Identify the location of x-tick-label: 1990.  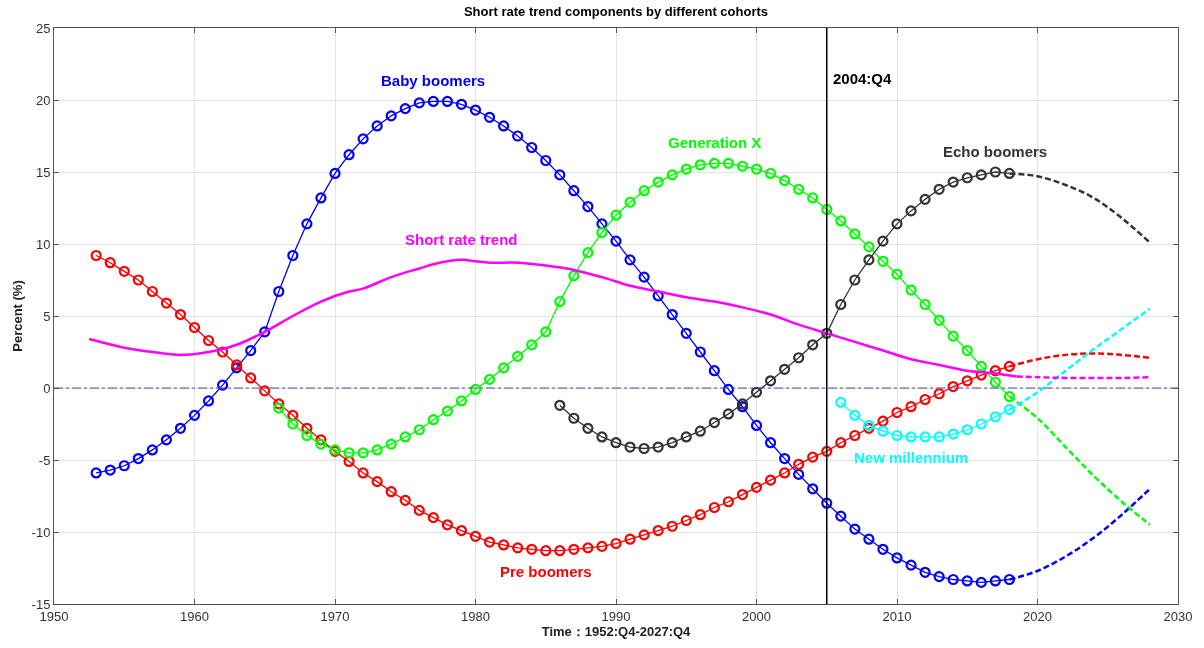
(616, 616).